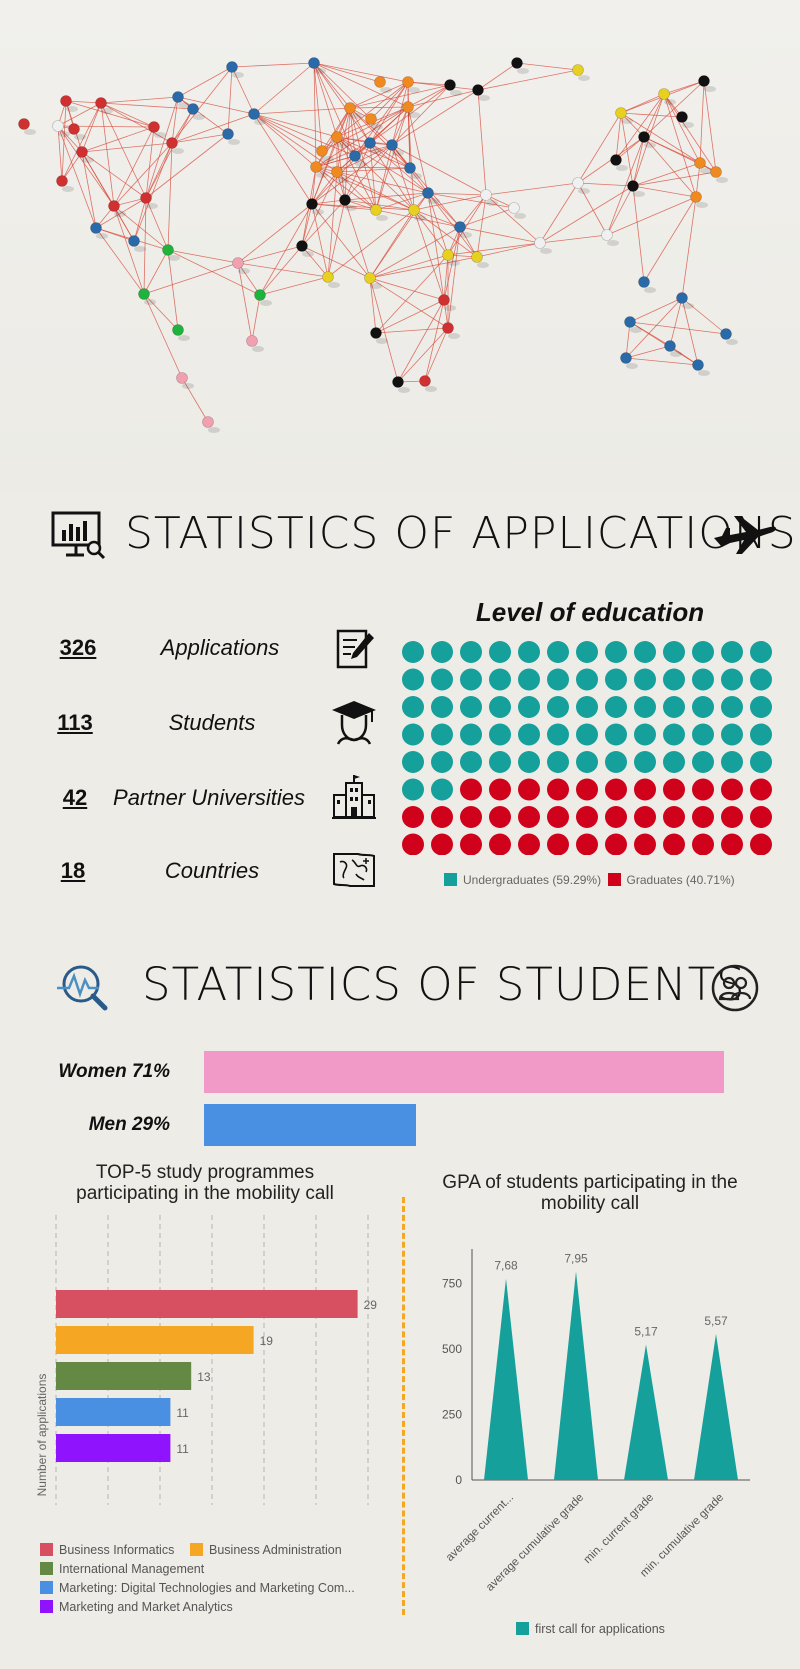 This screenshot has height=1669, width=800. What do you see at coordinates (310, 1125) in the screenshot?
I see `gender-bar-men` at bounding box center [310, 1125].